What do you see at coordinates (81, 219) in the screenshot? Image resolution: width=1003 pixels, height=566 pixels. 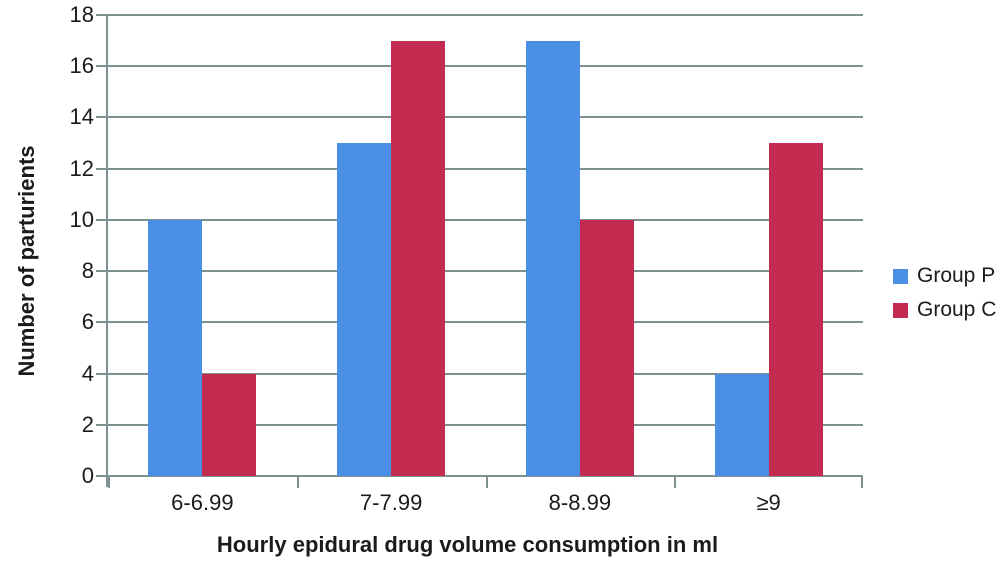 I see `y-tick-label: 10` at bounding box center [81, 219].